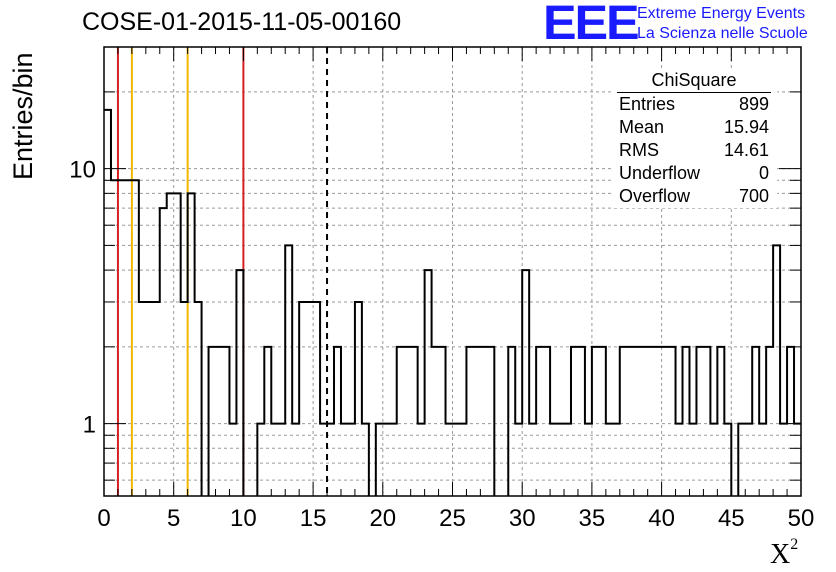 This screenshot has width=836, height=572. What do you see at coordinates (694, 104) in the screenshot?
I see `stats-row-entries: Entries 899` at bounding box center [694, 104].